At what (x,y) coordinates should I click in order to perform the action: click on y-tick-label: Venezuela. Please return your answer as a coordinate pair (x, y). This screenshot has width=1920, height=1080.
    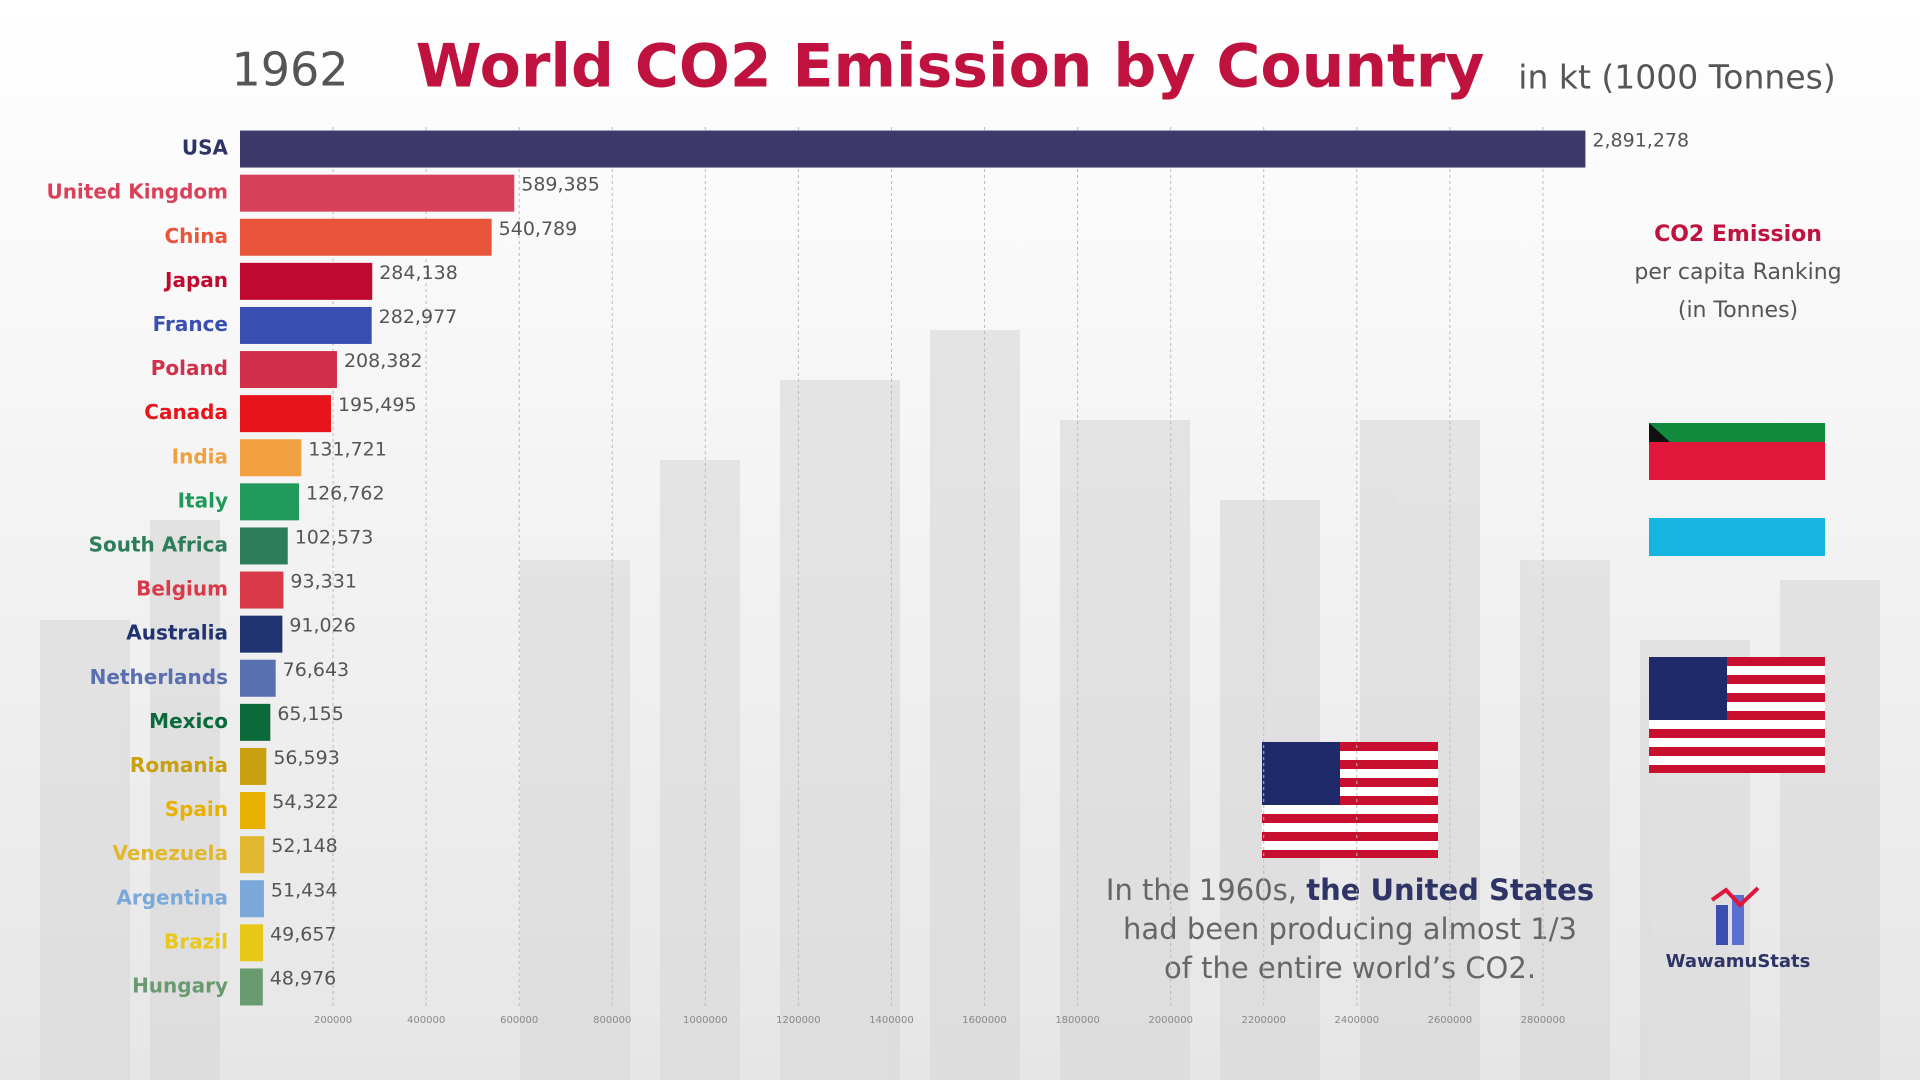
    Looking at the image, I should click on (170, 853).